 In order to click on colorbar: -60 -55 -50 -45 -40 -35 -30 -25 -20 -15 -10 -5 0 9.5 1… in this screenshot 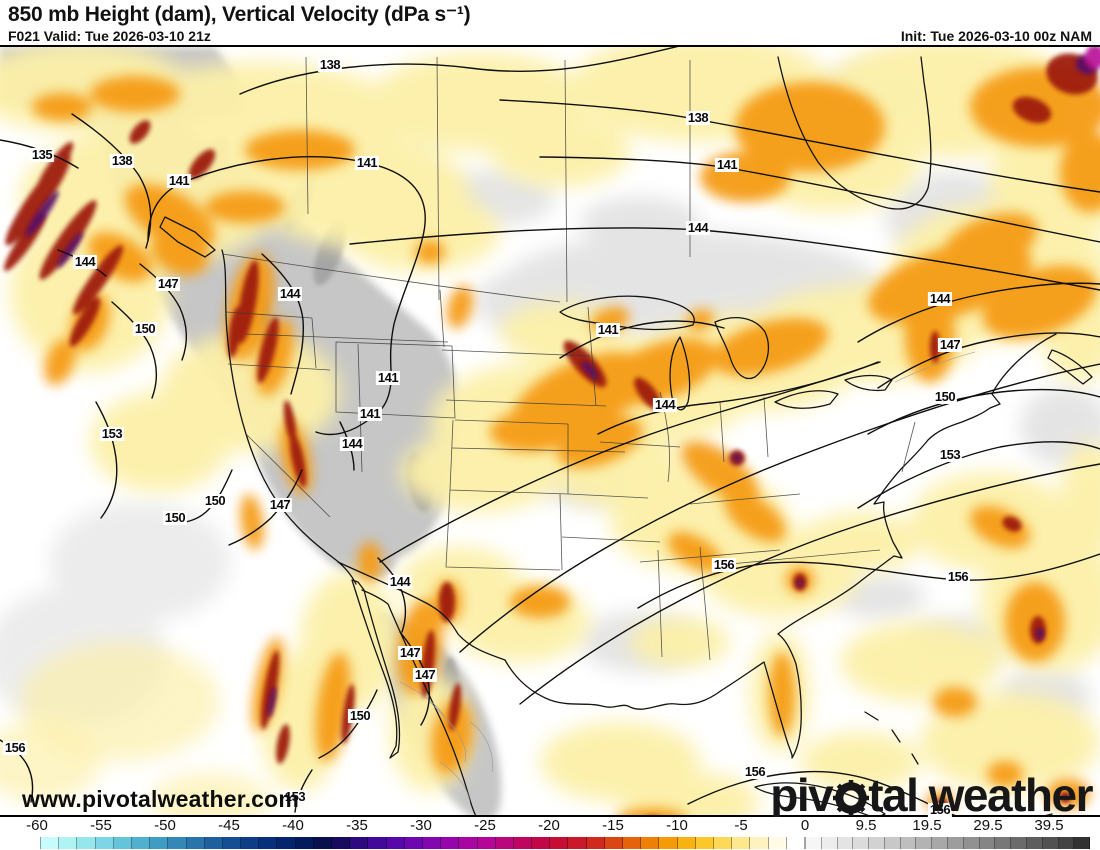, I will do `click(550, 833)`.